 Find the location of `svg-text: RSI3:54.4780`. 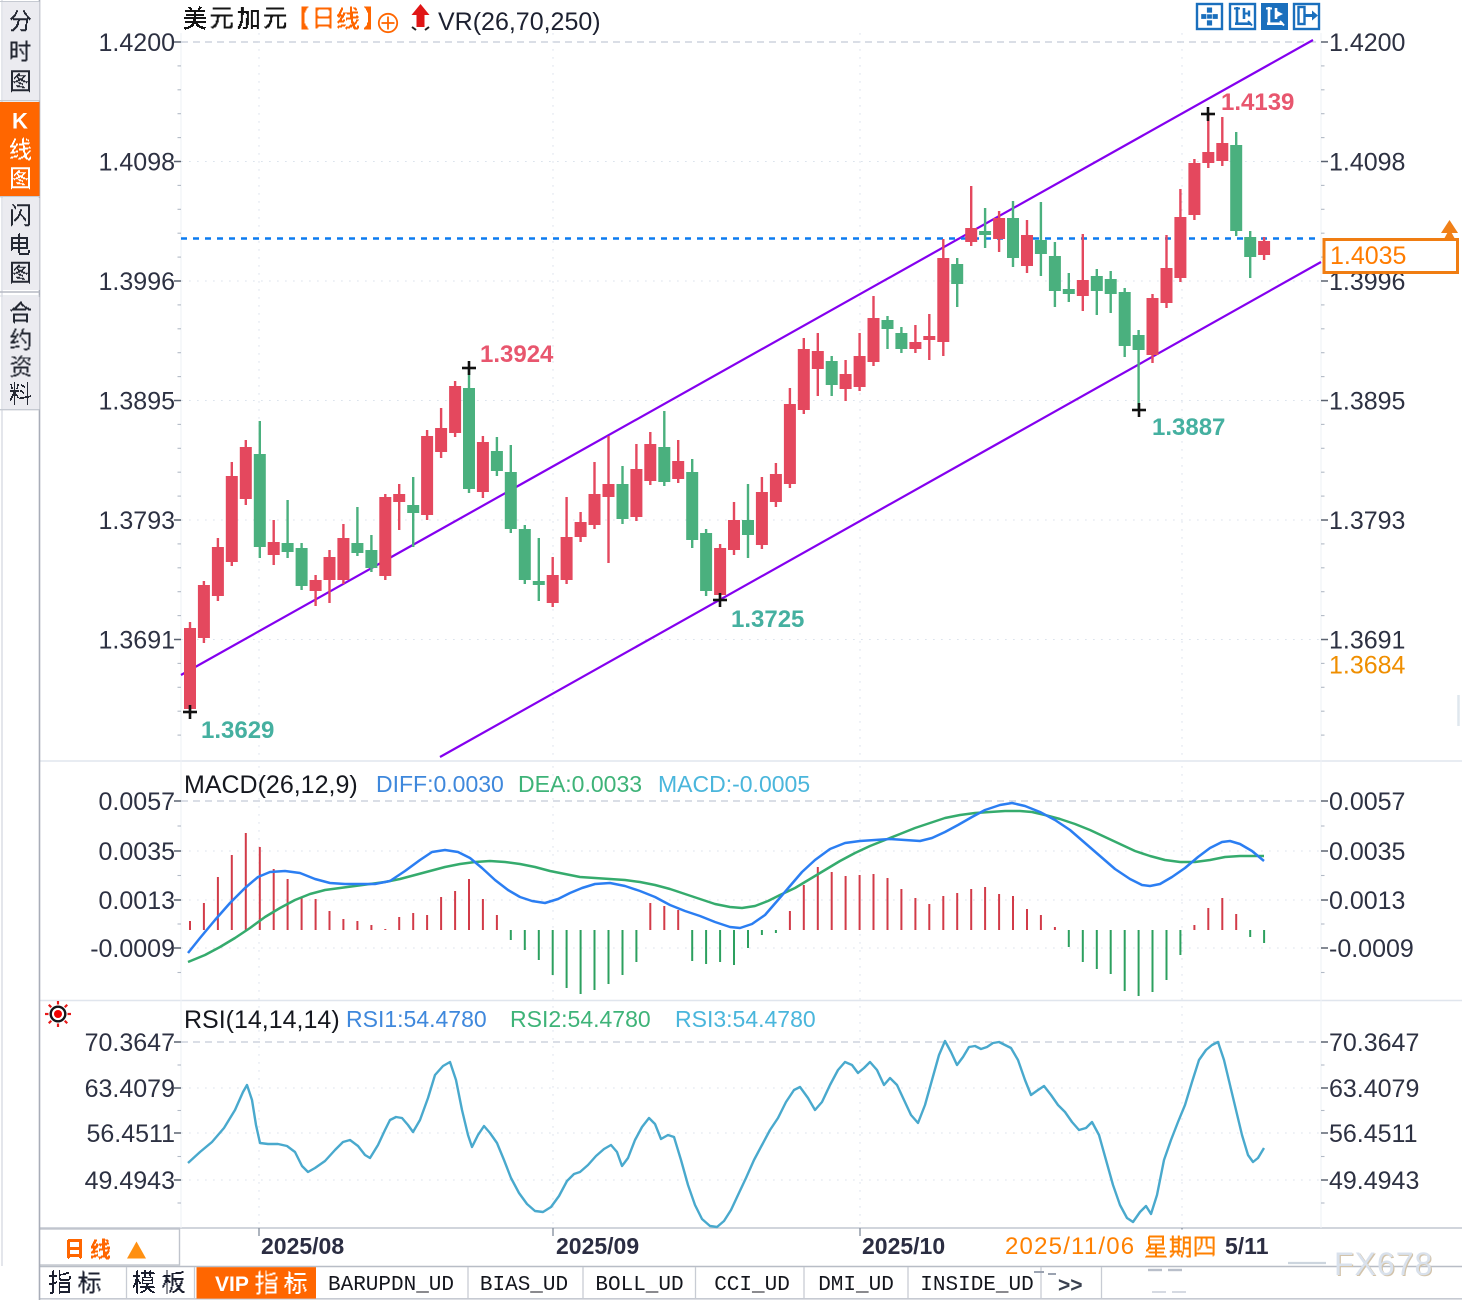

svg-text: RSI3:54.4780 is located at coordinates (745, 1019).